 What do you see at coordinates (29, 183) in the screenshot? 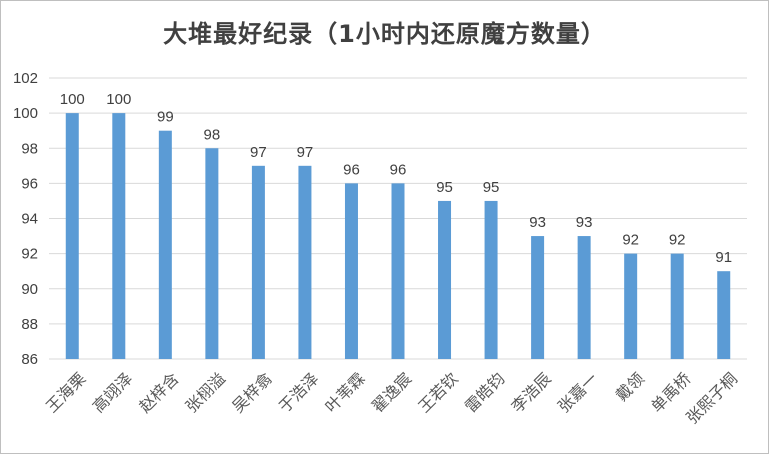
I see `y-tick-label: 96` at bounding box center [29, 183].